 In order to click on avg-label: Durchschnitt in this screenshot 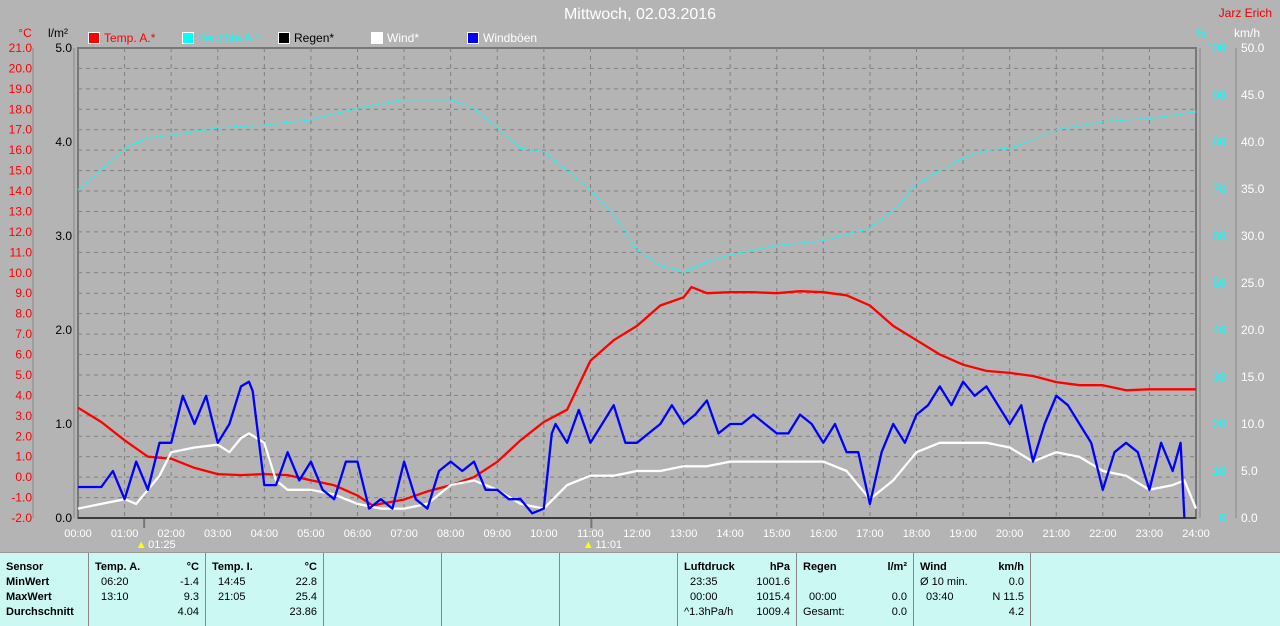, I will do `click(40, 612)`.